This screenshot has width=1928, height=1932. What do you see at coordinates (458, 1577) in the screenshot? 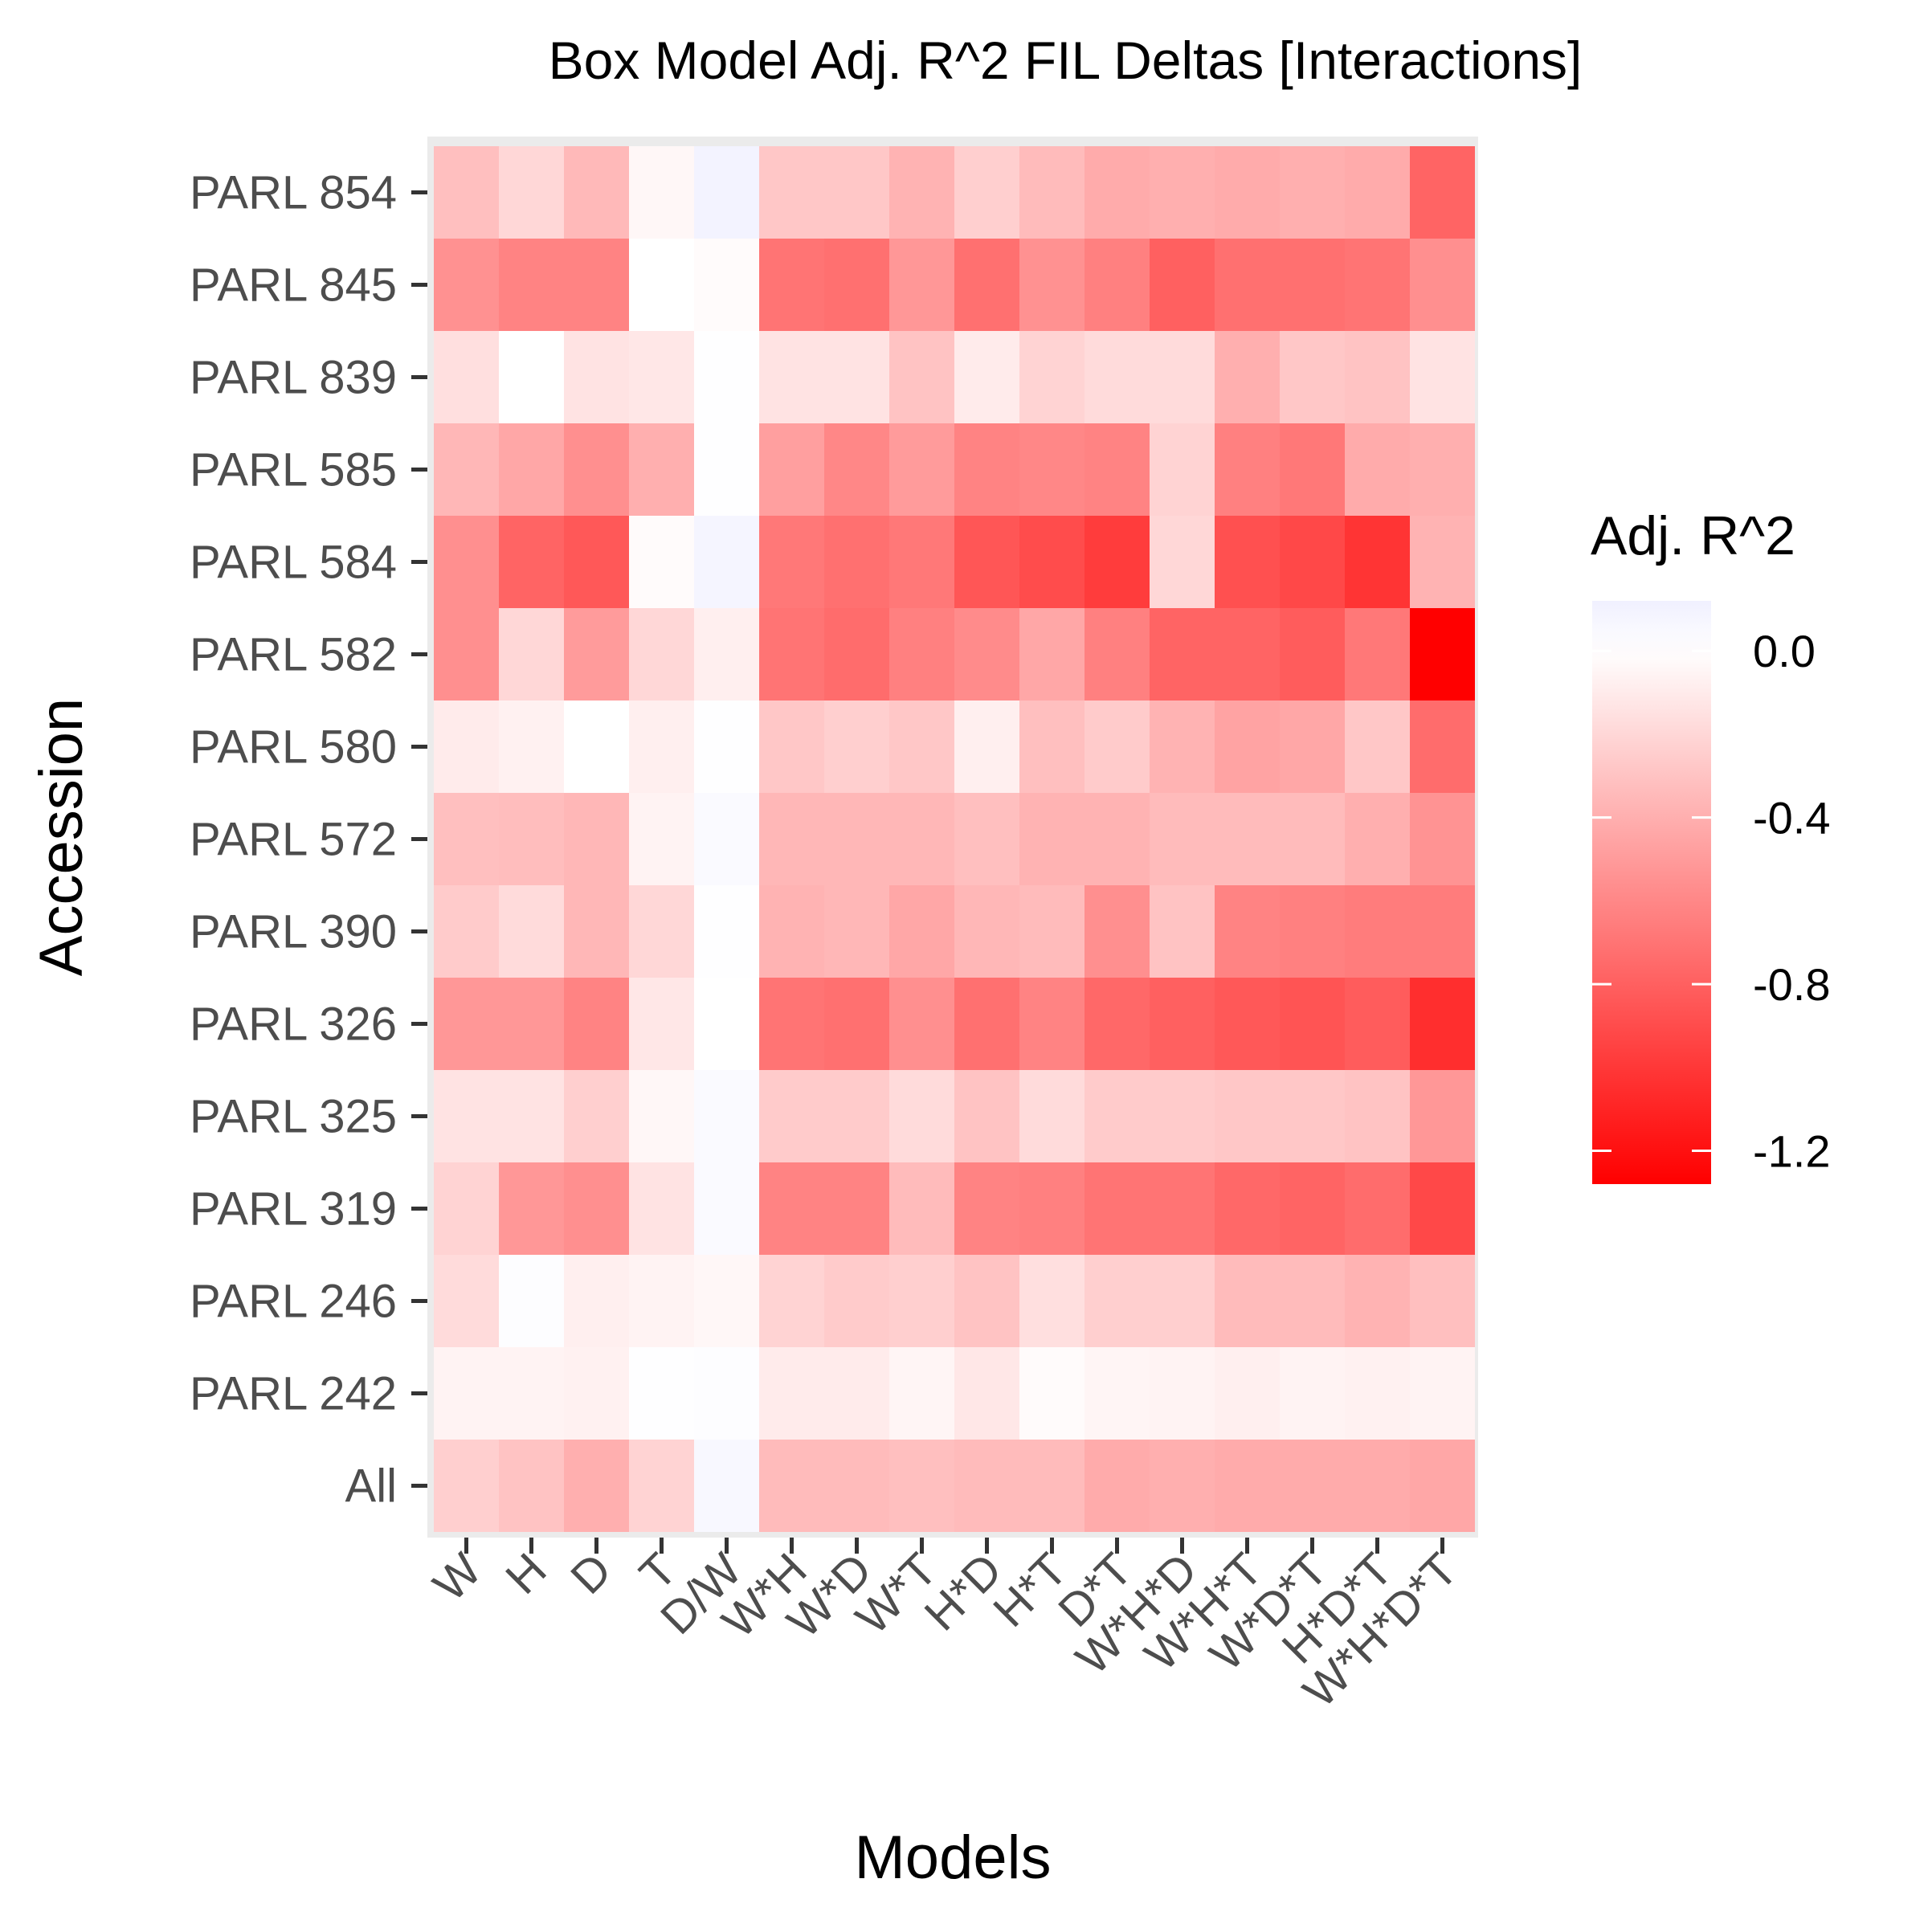
I see `x-tick-label: W` at bounding box center [458, 1577].